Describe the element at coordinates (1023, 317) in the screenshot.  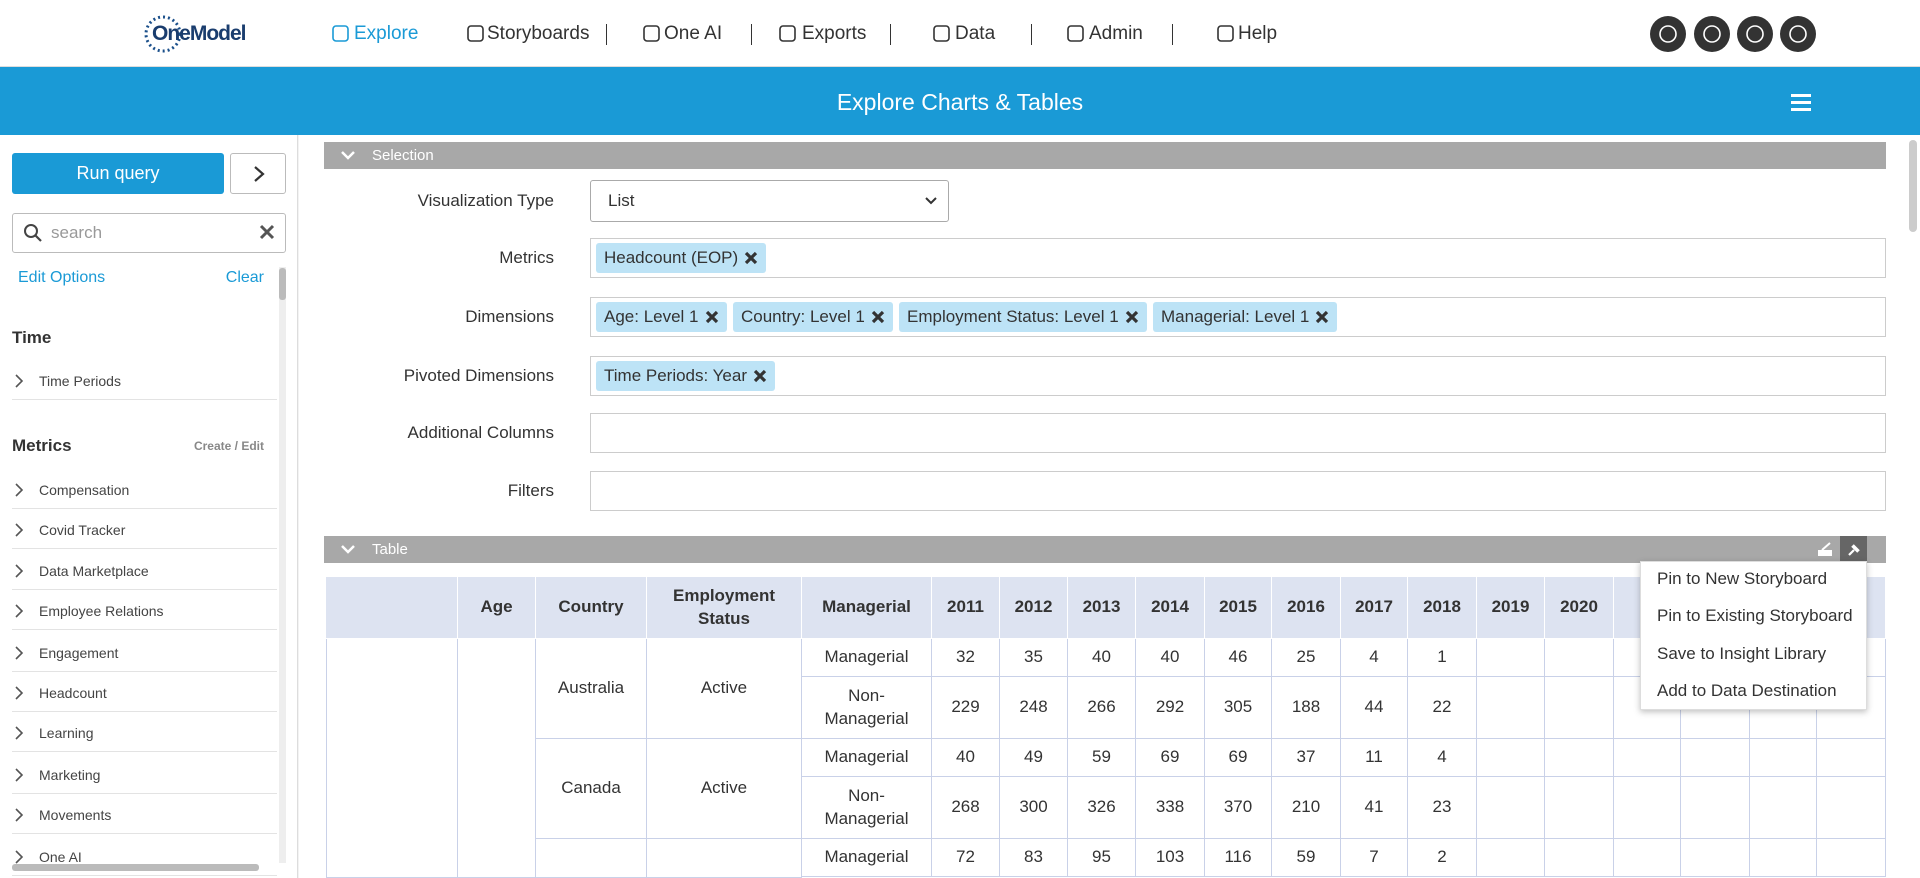
I see `tag: Employment Status: Level 1` at that location.